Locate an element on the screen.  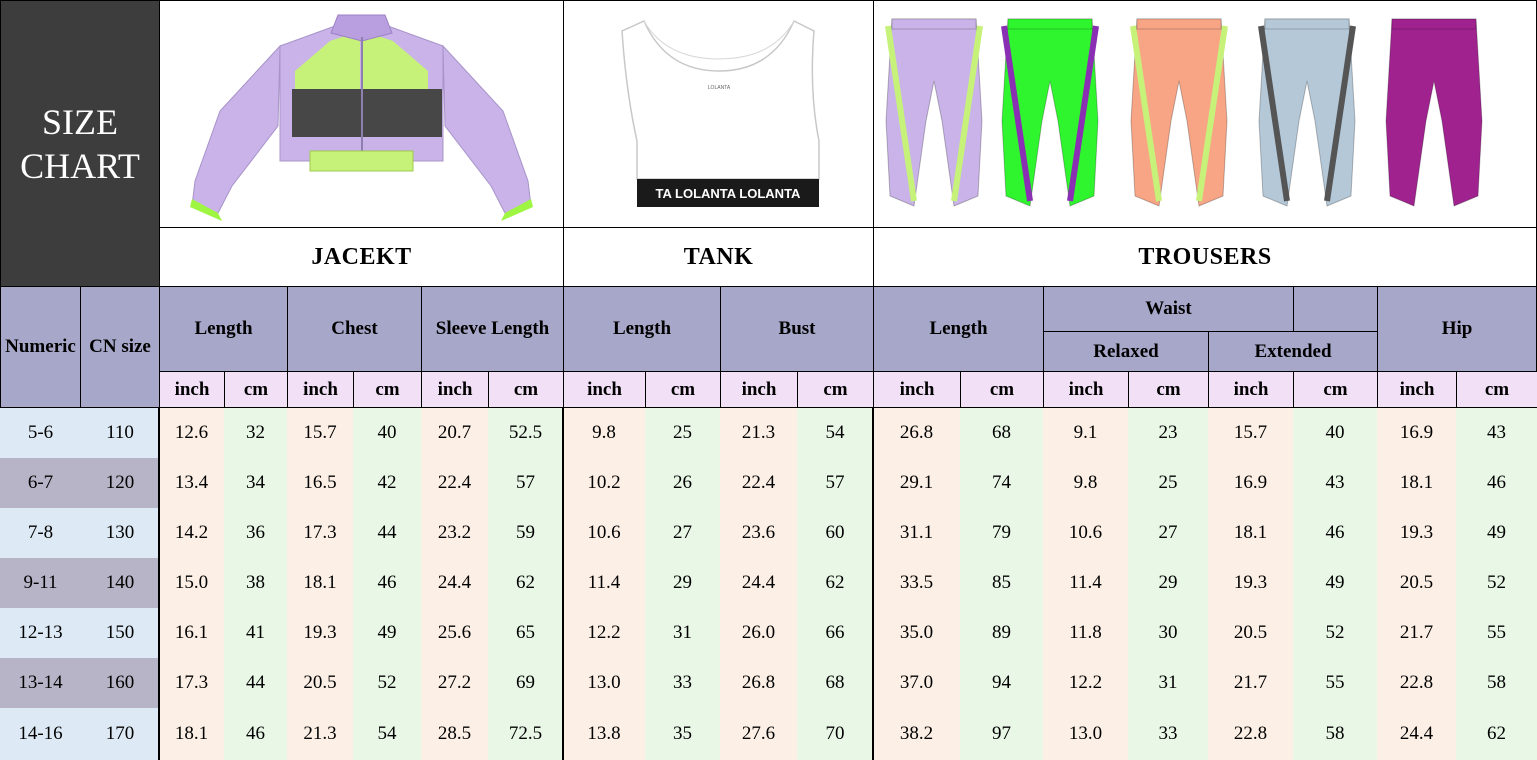
cell-inch: 10.2 is located at coordinates (604, 483).